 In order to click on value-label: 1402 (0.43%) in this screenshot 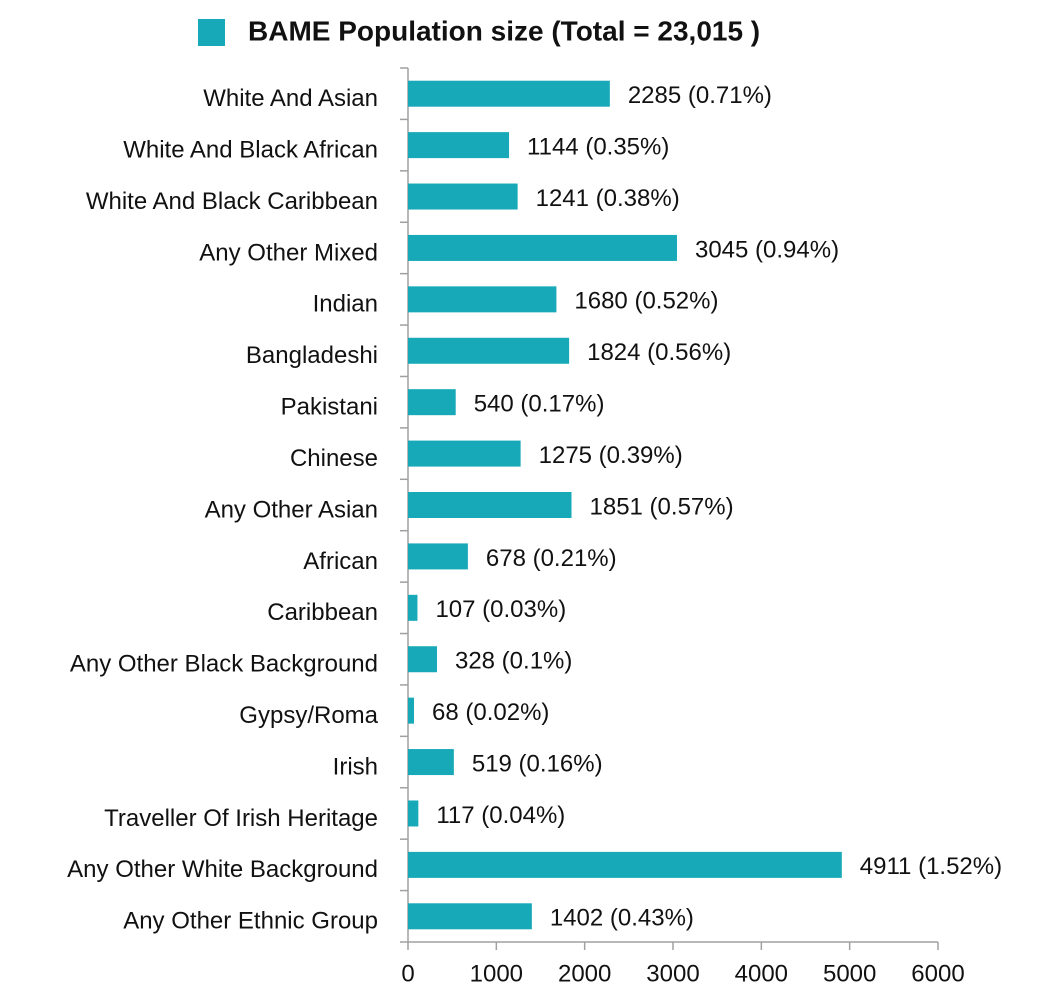, I will do `click(622, 918)`.